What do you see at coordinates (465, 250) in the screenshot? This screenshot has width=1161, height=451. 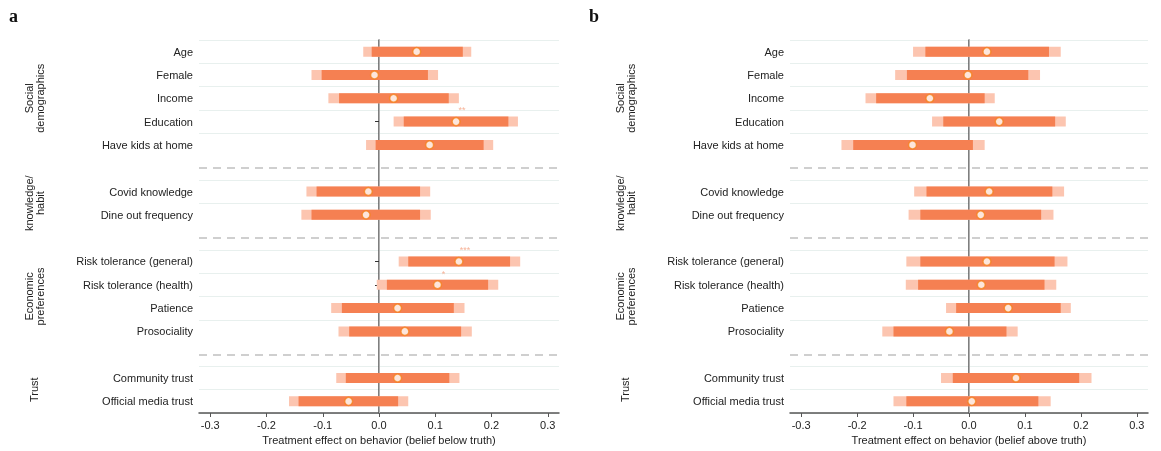 I see `data-label: ***` at bounding box center [465, 250].